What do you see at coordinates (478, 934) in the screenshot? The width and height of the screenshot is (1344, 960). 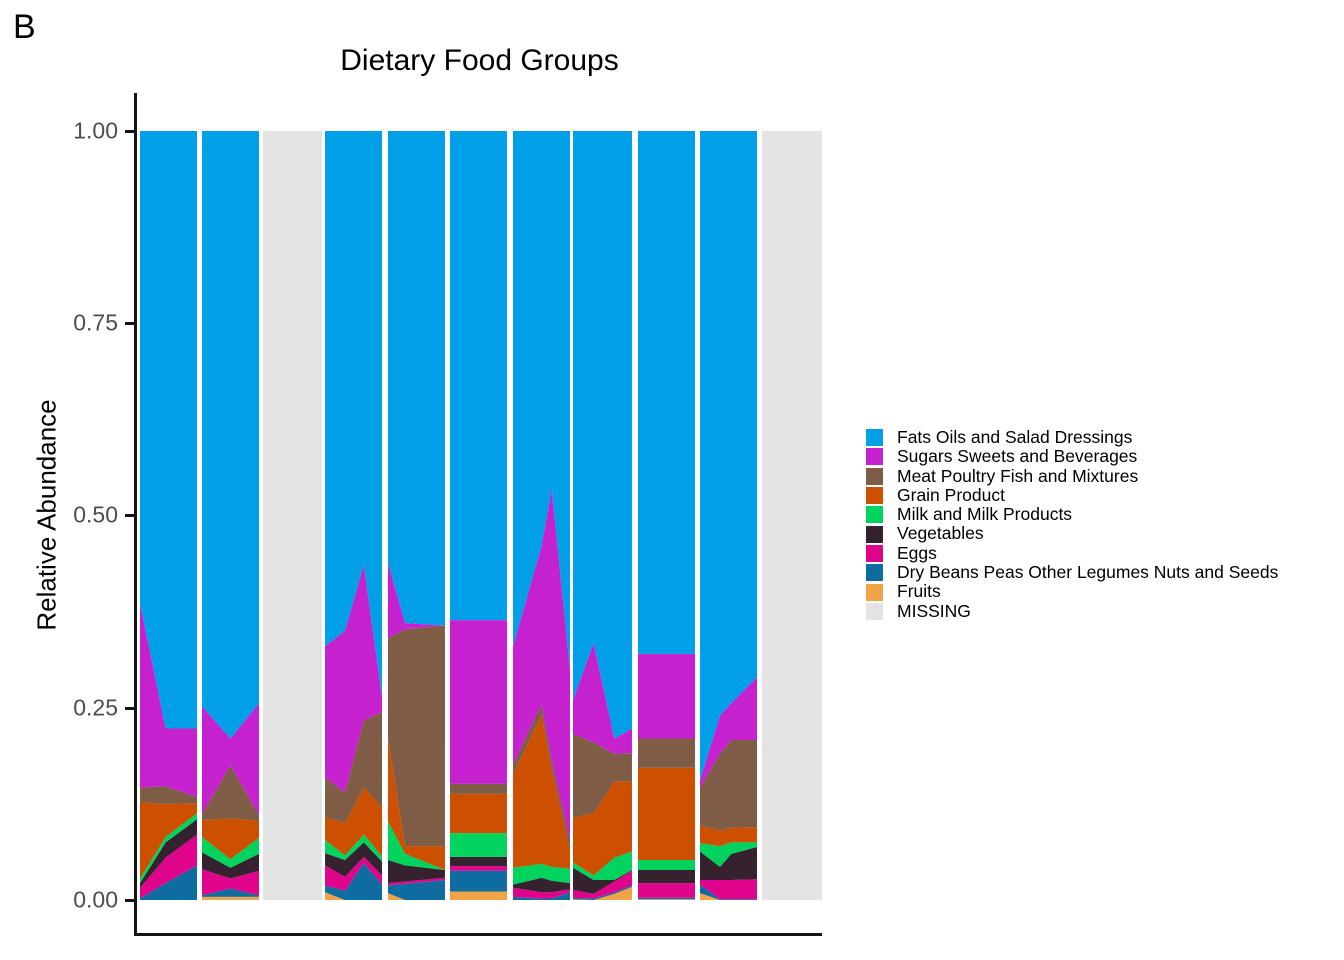 I see `x-axis-line` at bounding box center [478, 934].